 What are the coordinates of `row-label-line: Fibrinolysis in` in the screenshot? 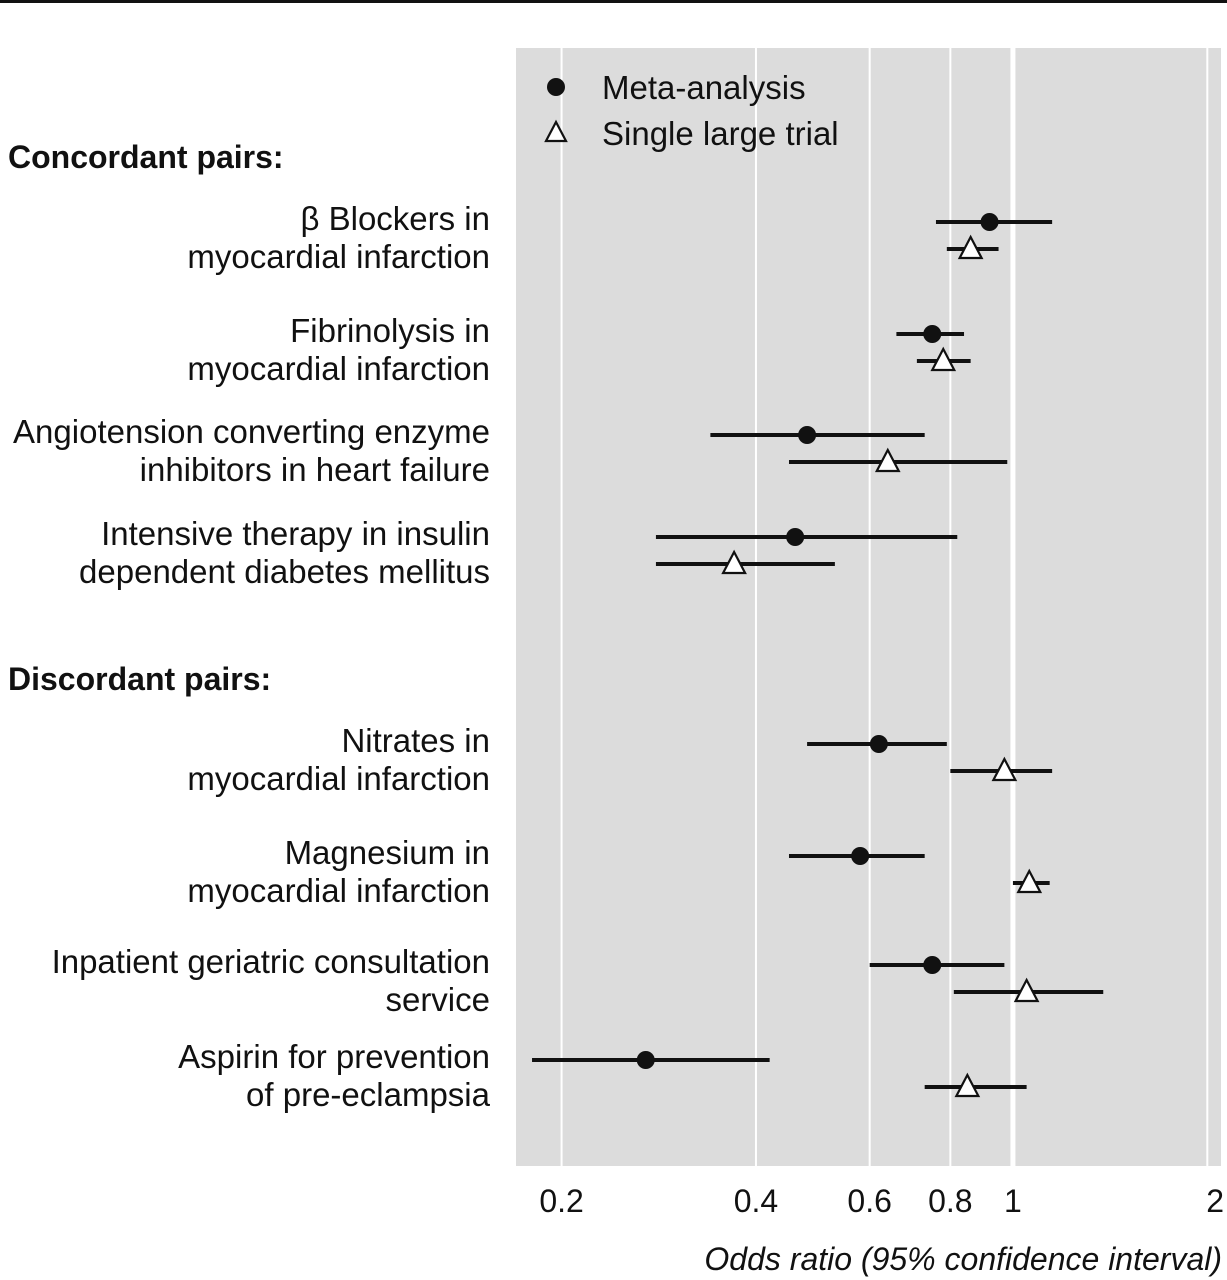 It's located at (390, 330).